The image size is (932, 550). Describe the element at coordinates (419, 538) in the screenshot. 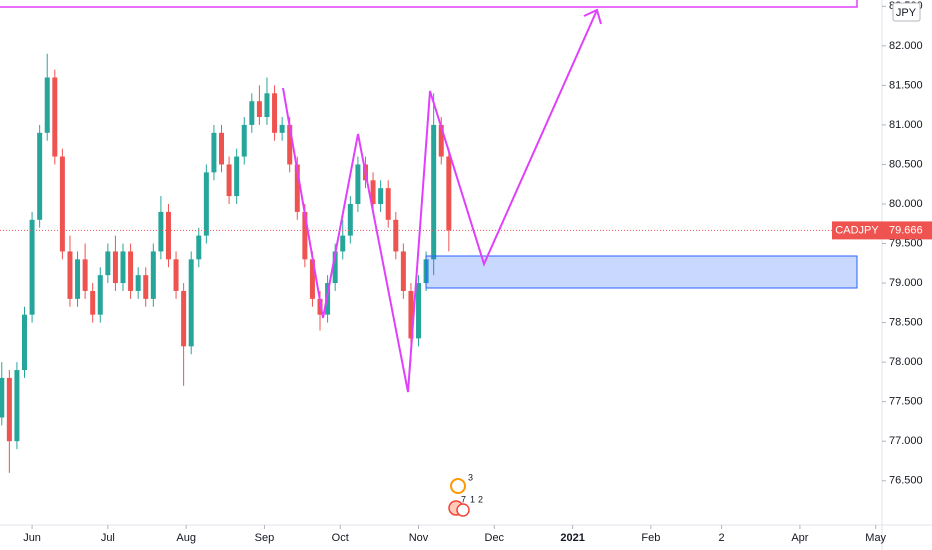

I see `x-tick-label: Nov` at that location.